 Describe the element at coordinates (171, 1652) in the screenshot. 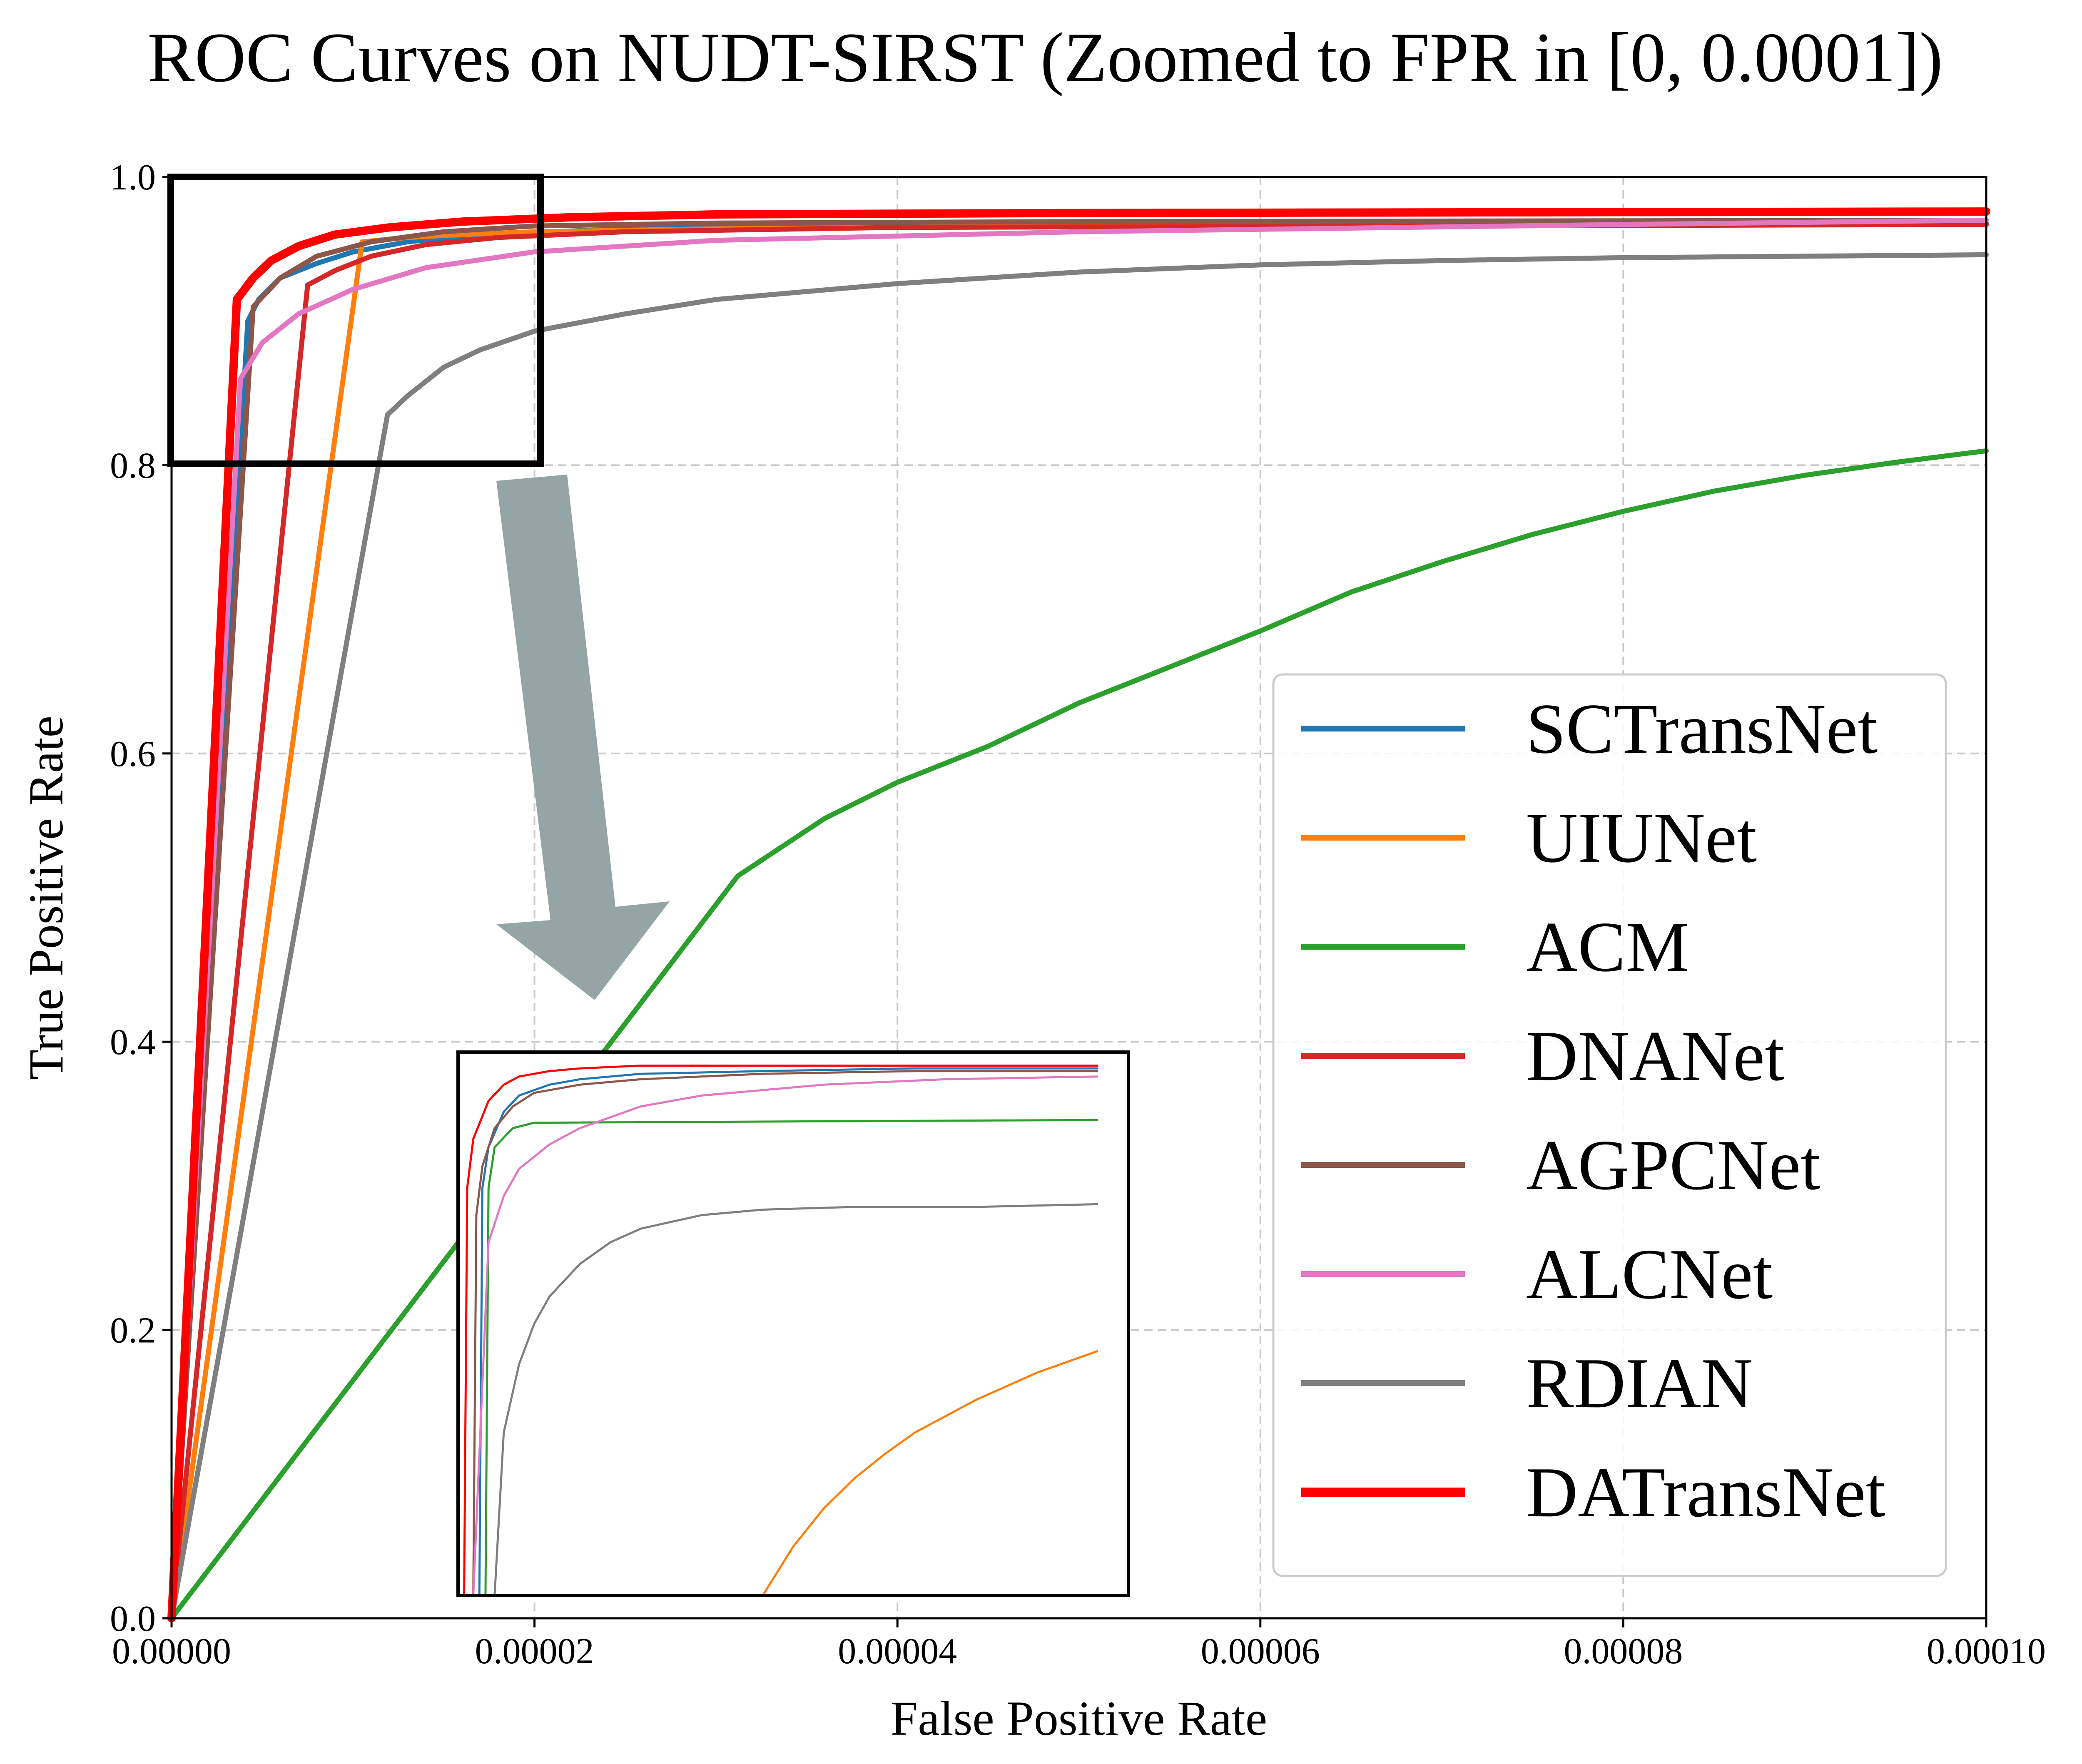

I see `x-tick-label: 0.00000` at that location.